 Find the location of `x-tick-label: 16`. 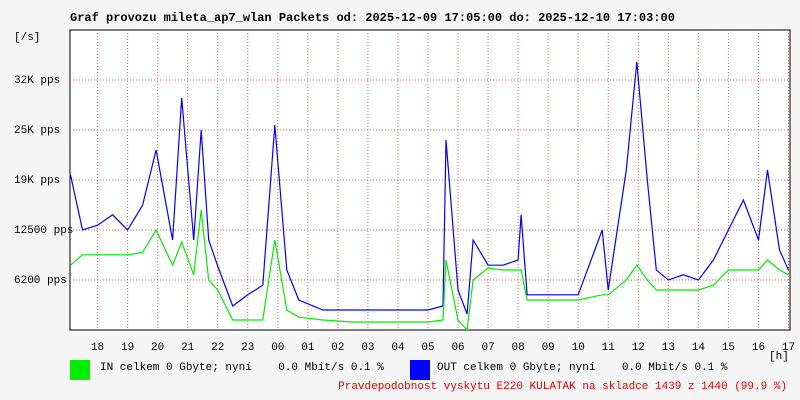

x-tick-label: 16 is located at coordinates (758, 348).